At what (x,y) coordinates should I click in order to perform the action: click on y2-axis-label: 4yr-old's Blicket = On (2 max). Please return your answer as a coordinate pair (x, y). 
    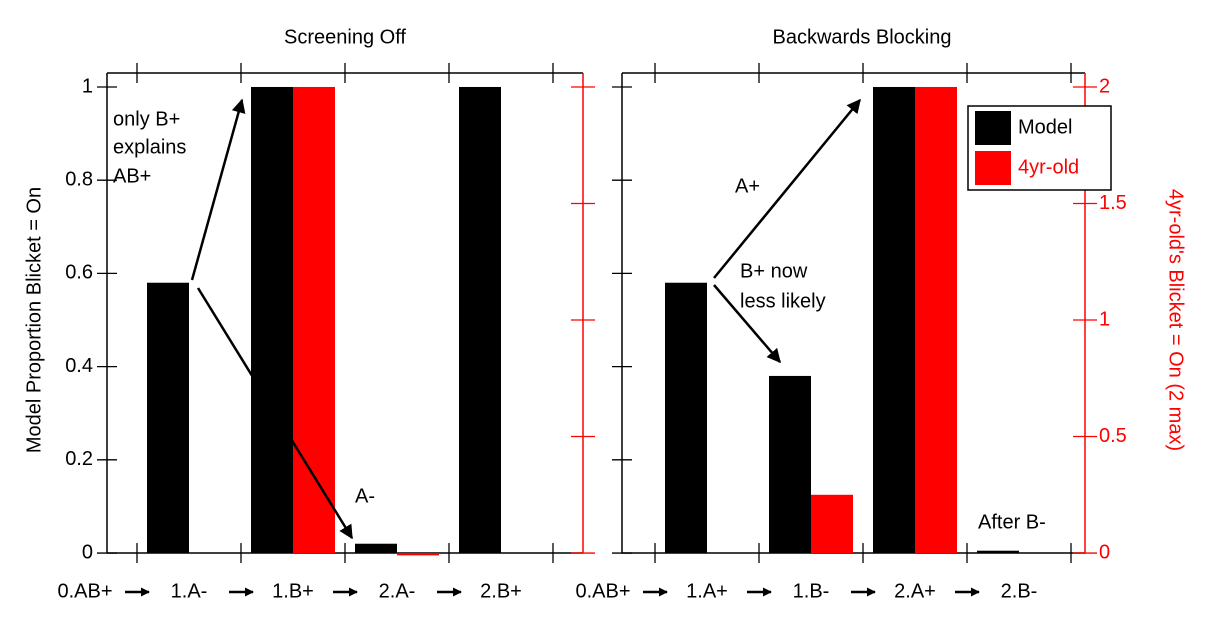
    Looking at the image, I should click on (1176, 320).